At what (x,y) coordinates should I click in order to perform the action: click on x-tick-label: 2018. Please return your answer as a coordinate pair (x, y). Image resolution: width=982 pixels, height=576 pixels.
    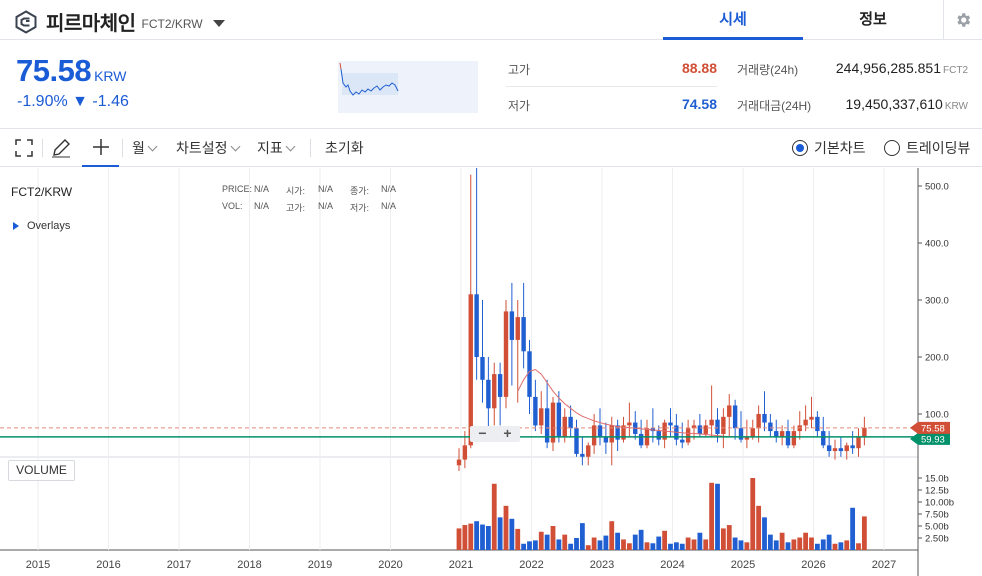
    Looking at the image, I should click on (249, 565).